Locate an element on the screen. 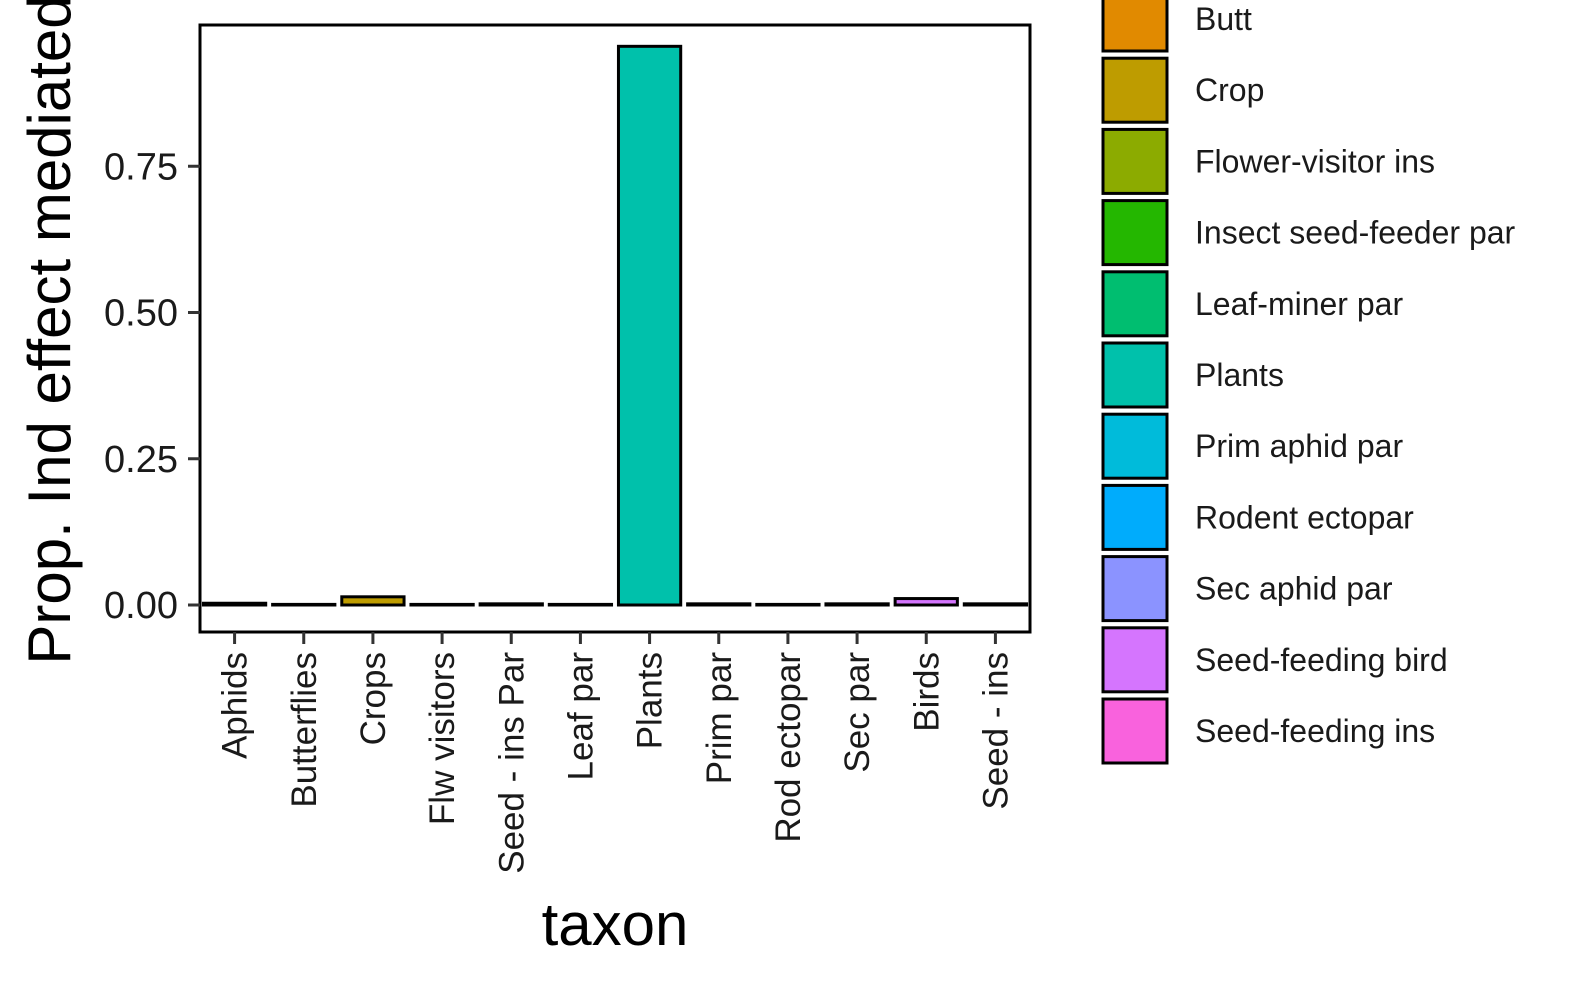 The image size is (1588, 991). x-tick-label: Seed - ins is located at coordinates (995, 731).